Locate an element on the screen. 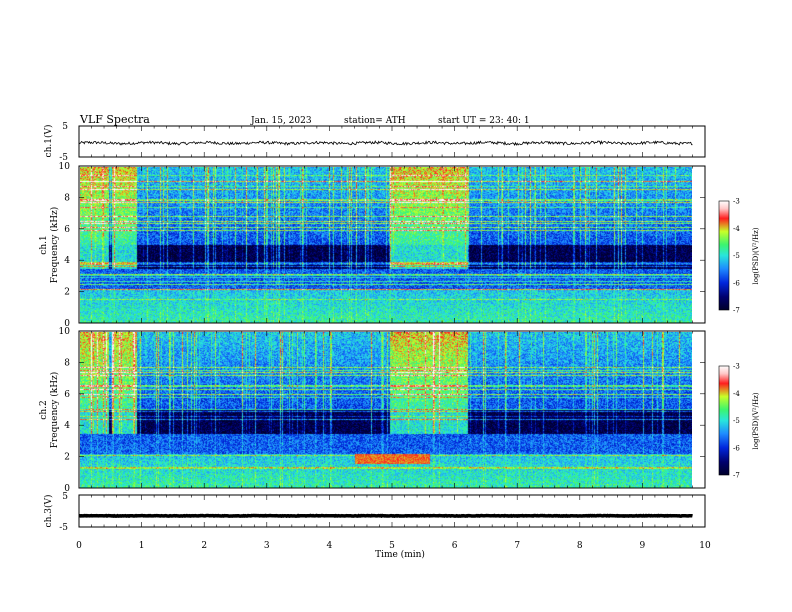  figure-title: VLF Spectra is located at coordinates (114, 119).